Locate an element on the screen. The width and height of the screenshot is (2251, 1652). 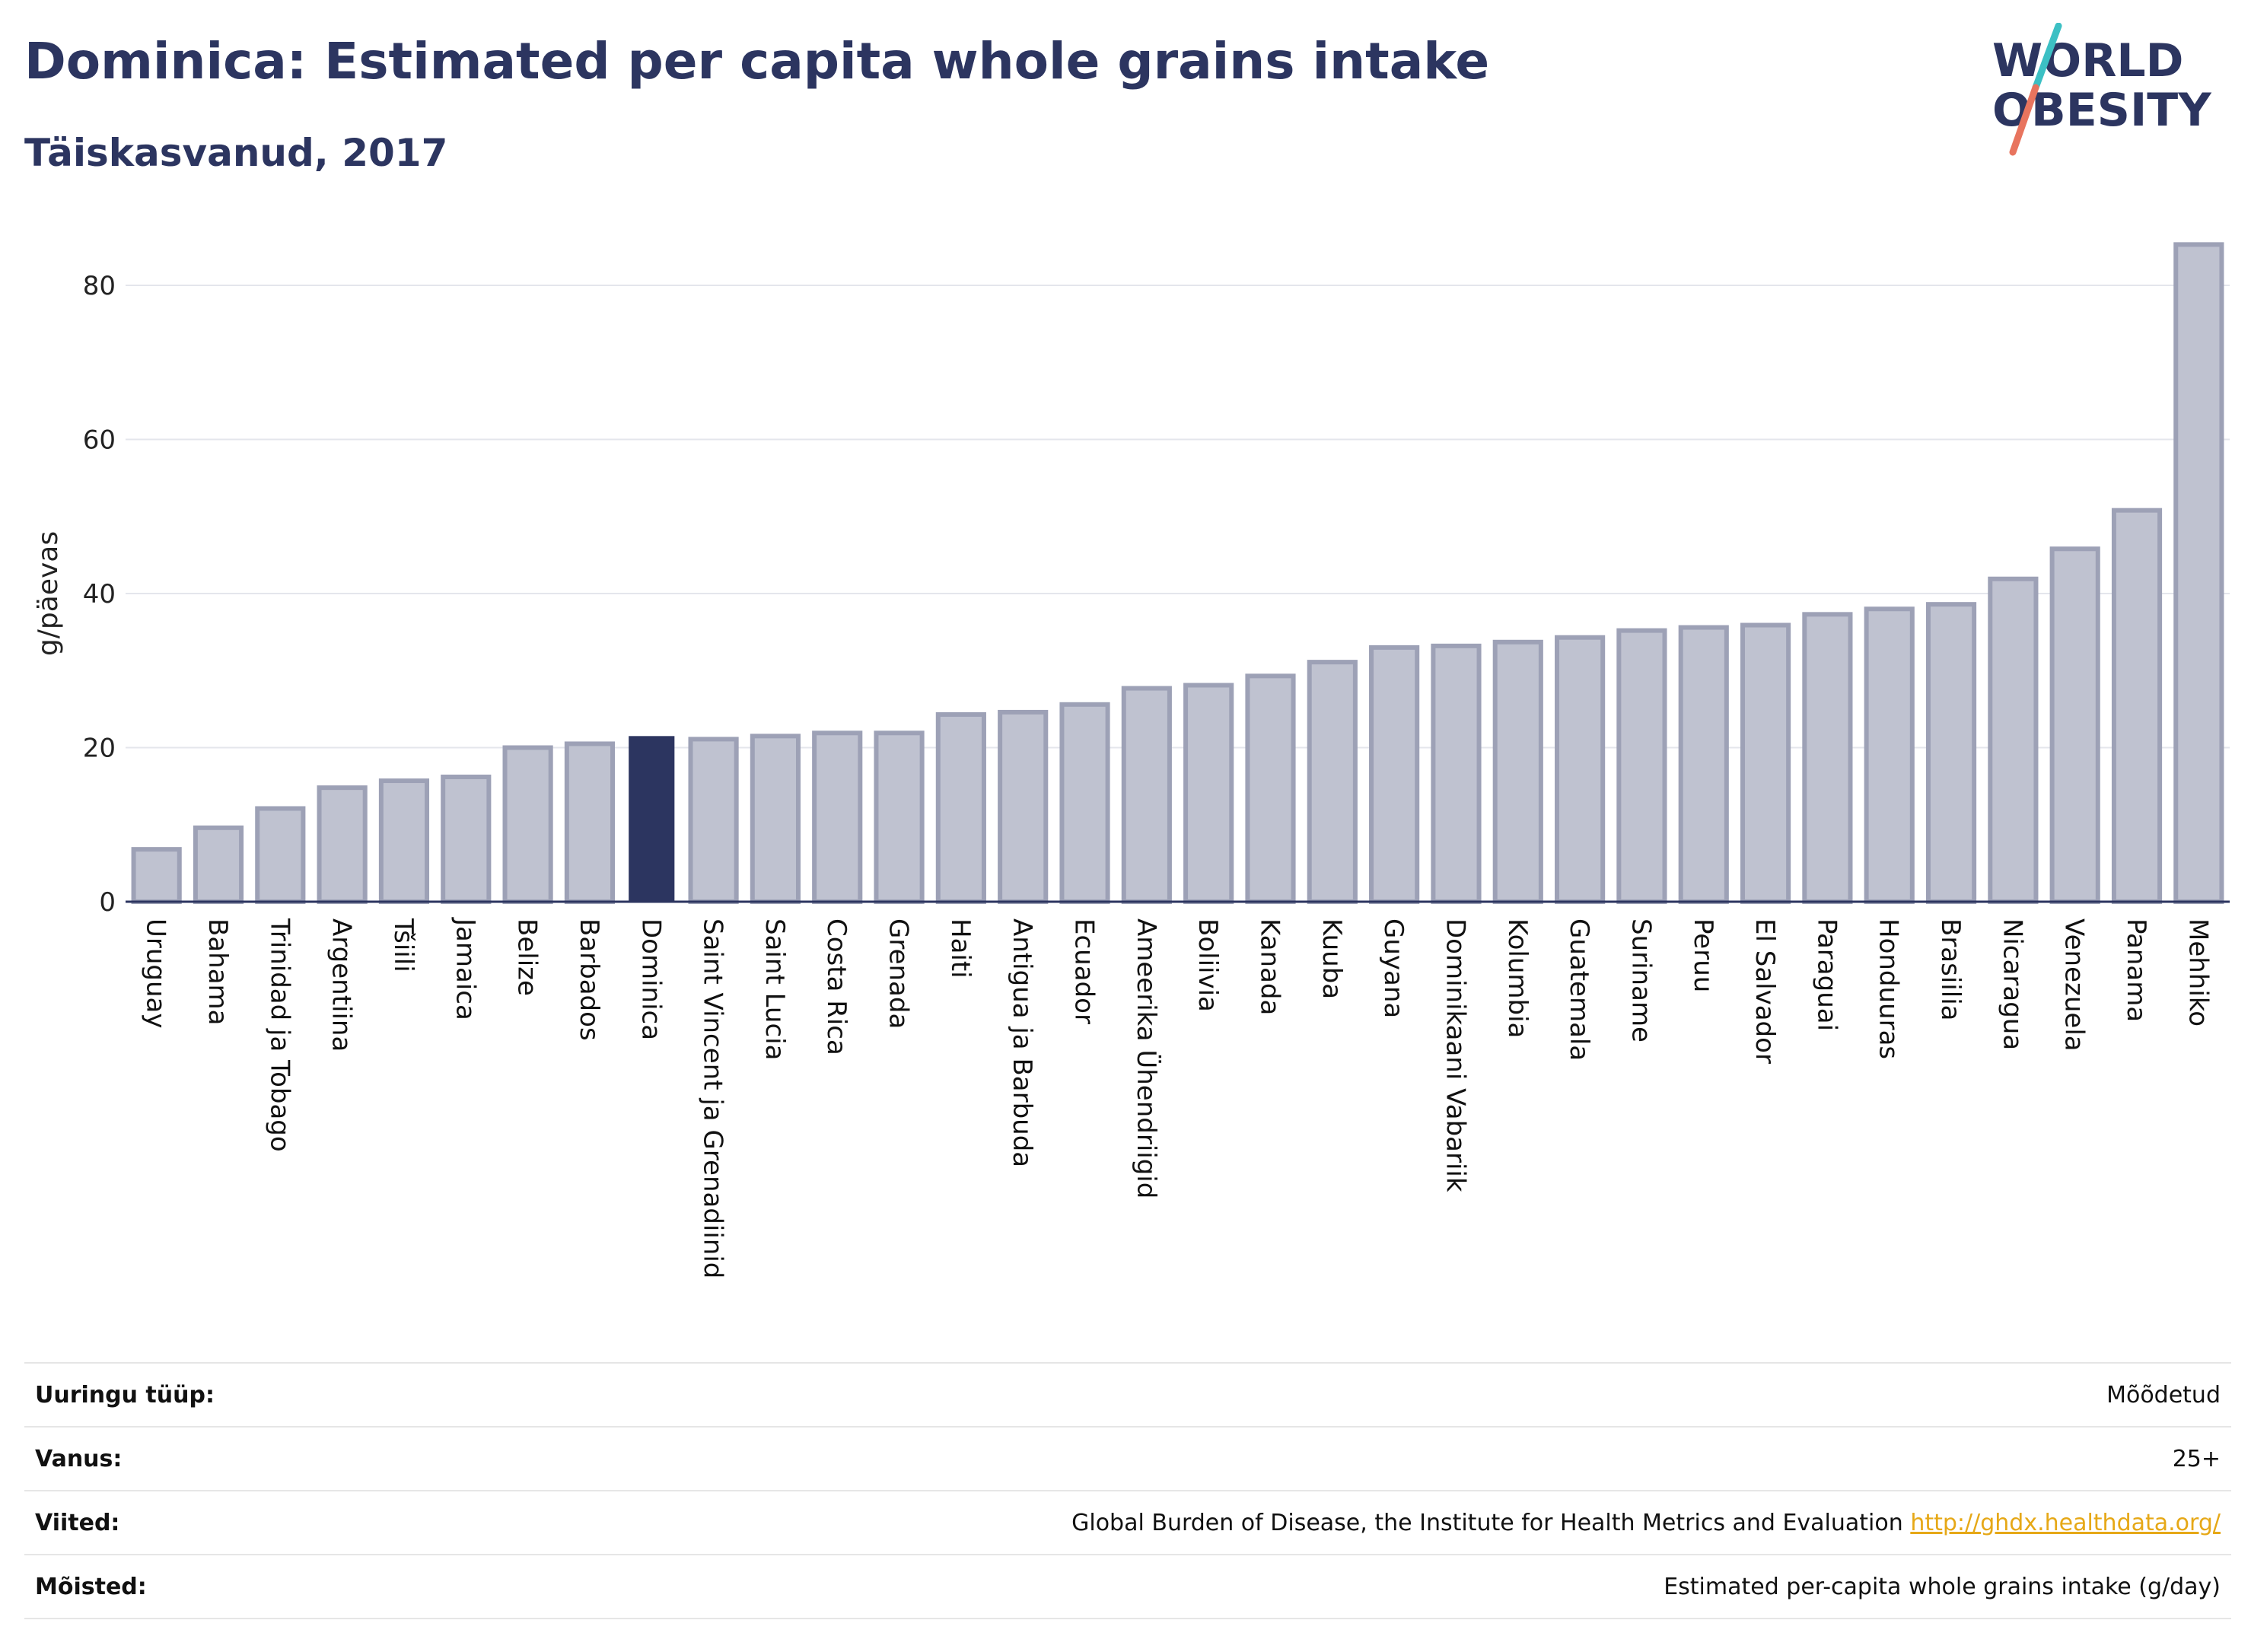
meta-row-age: Vanus: 25+ is located at coordinates (1127, 1458).